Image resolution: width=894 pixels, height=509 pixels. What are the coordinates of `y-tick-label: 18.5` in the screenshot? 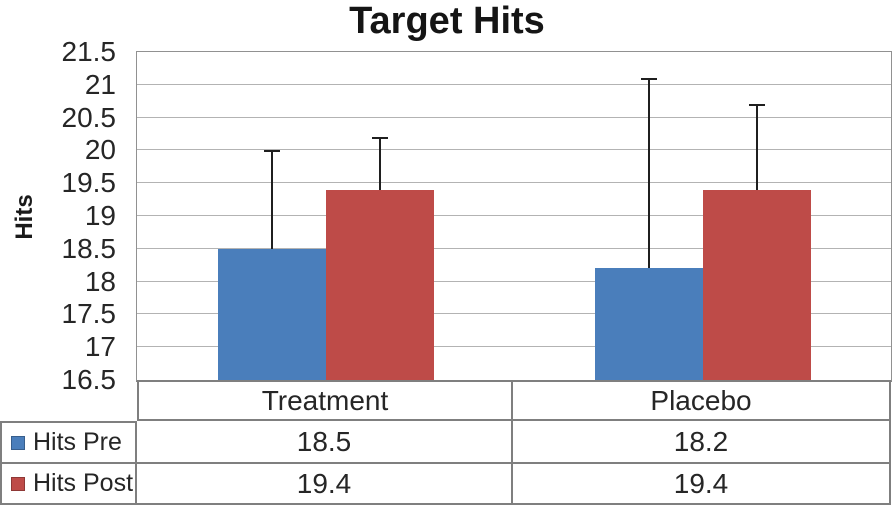 It's located at (89, 248).